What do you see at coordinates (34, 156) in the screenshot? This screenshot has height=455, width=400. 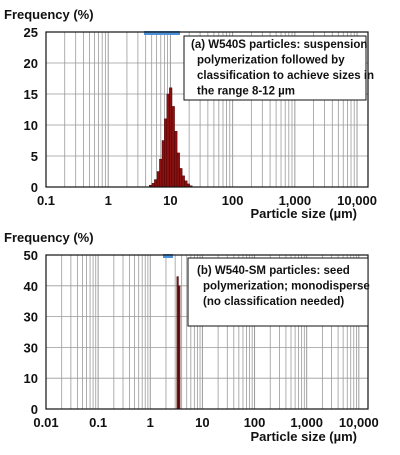 I see `y-tick-label: 5` at bounding box center [34, 156].